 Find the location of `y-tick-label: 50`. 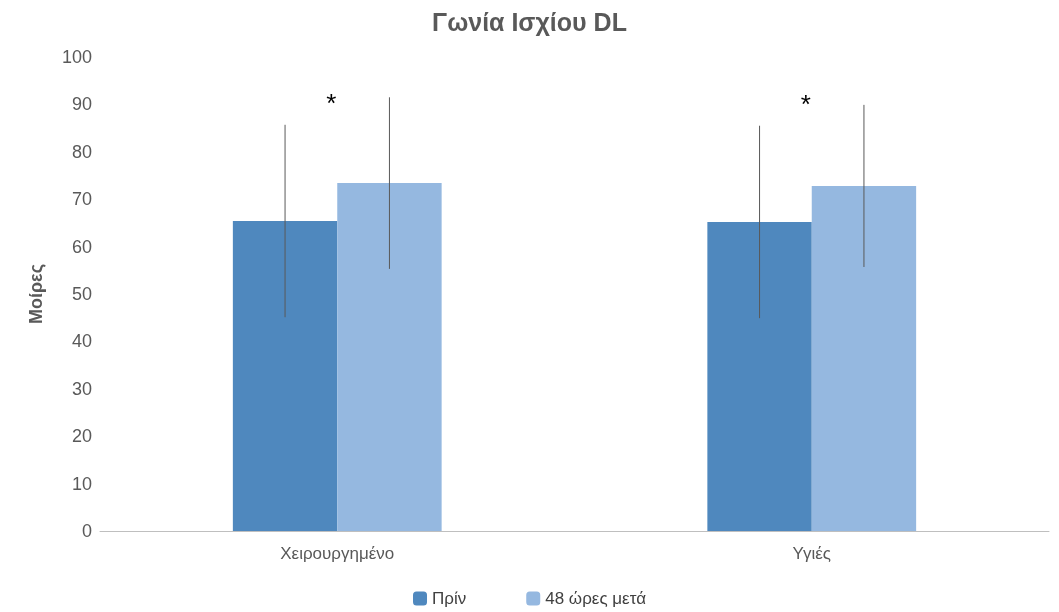

y-tick-label: 50 is located at coordinates (81, 294).